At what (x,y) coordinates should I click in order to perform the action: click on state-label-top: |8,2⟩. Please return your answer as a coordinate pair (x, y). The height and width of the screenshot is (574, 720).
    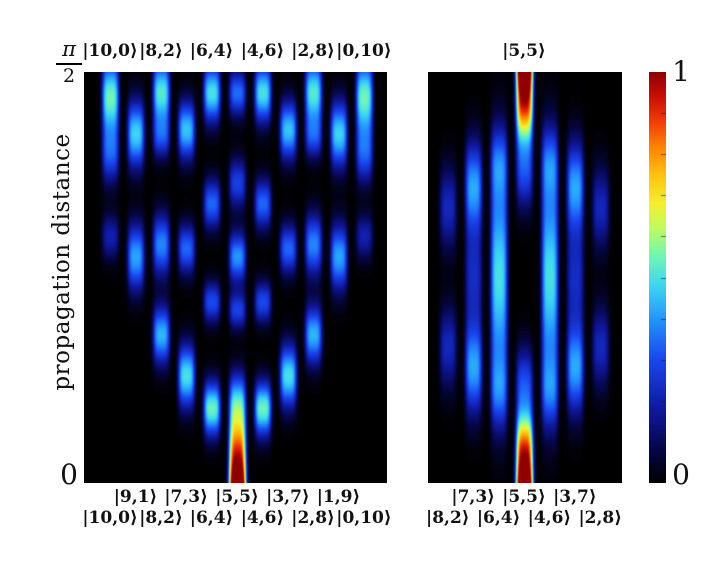
    Looking at the image, I should click on (161, 51).